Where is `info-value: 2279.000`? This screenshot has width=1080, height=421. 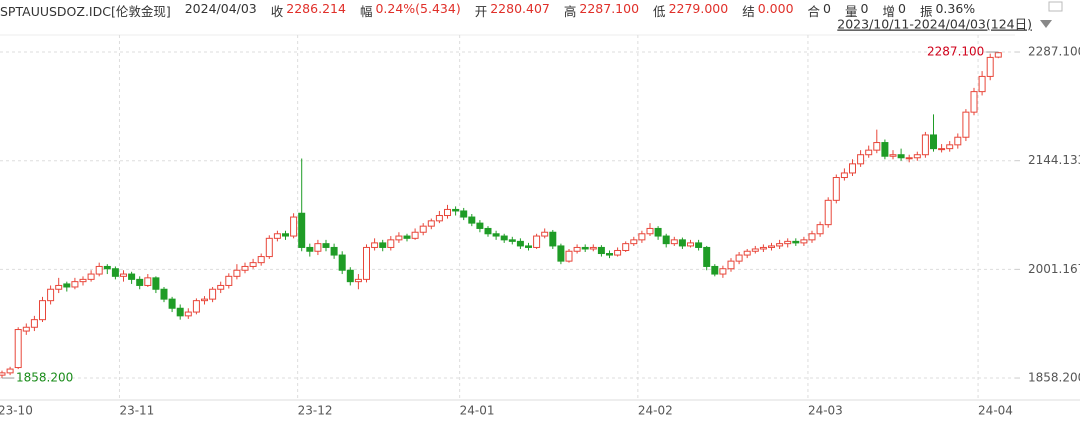
info-value: 2279.000 is located at coordinates (698, 8).